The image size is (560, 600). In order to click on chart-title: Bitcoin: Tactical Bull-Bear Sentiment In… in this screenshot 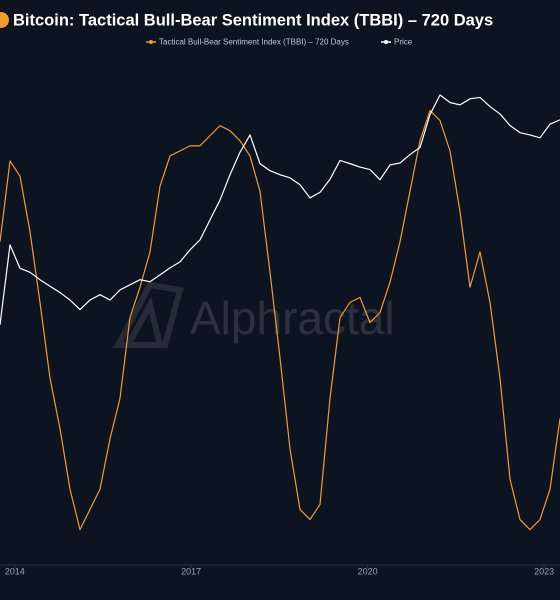, I will do `click(253, 20)`.